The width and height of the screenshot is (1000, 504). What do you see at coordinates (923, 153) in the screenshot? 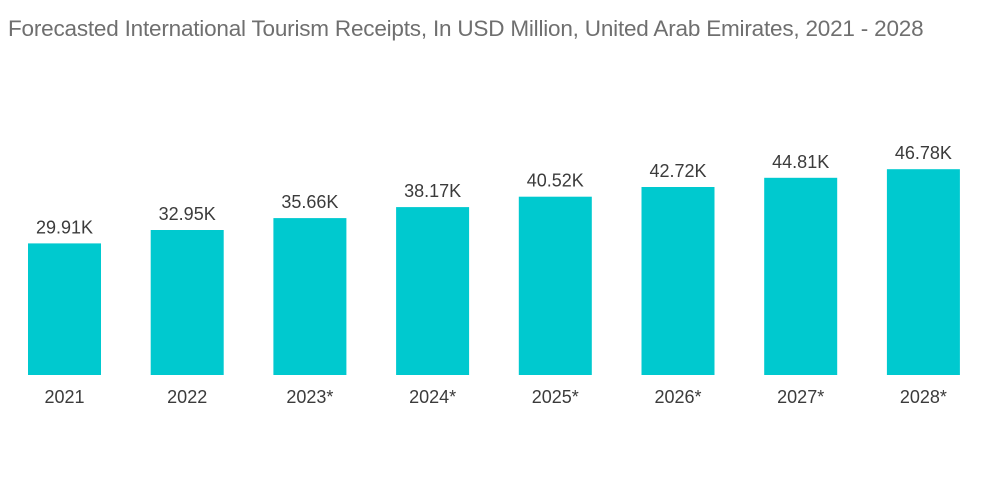
I see `value-label: 46.78K` at bounding box center [923, 153].